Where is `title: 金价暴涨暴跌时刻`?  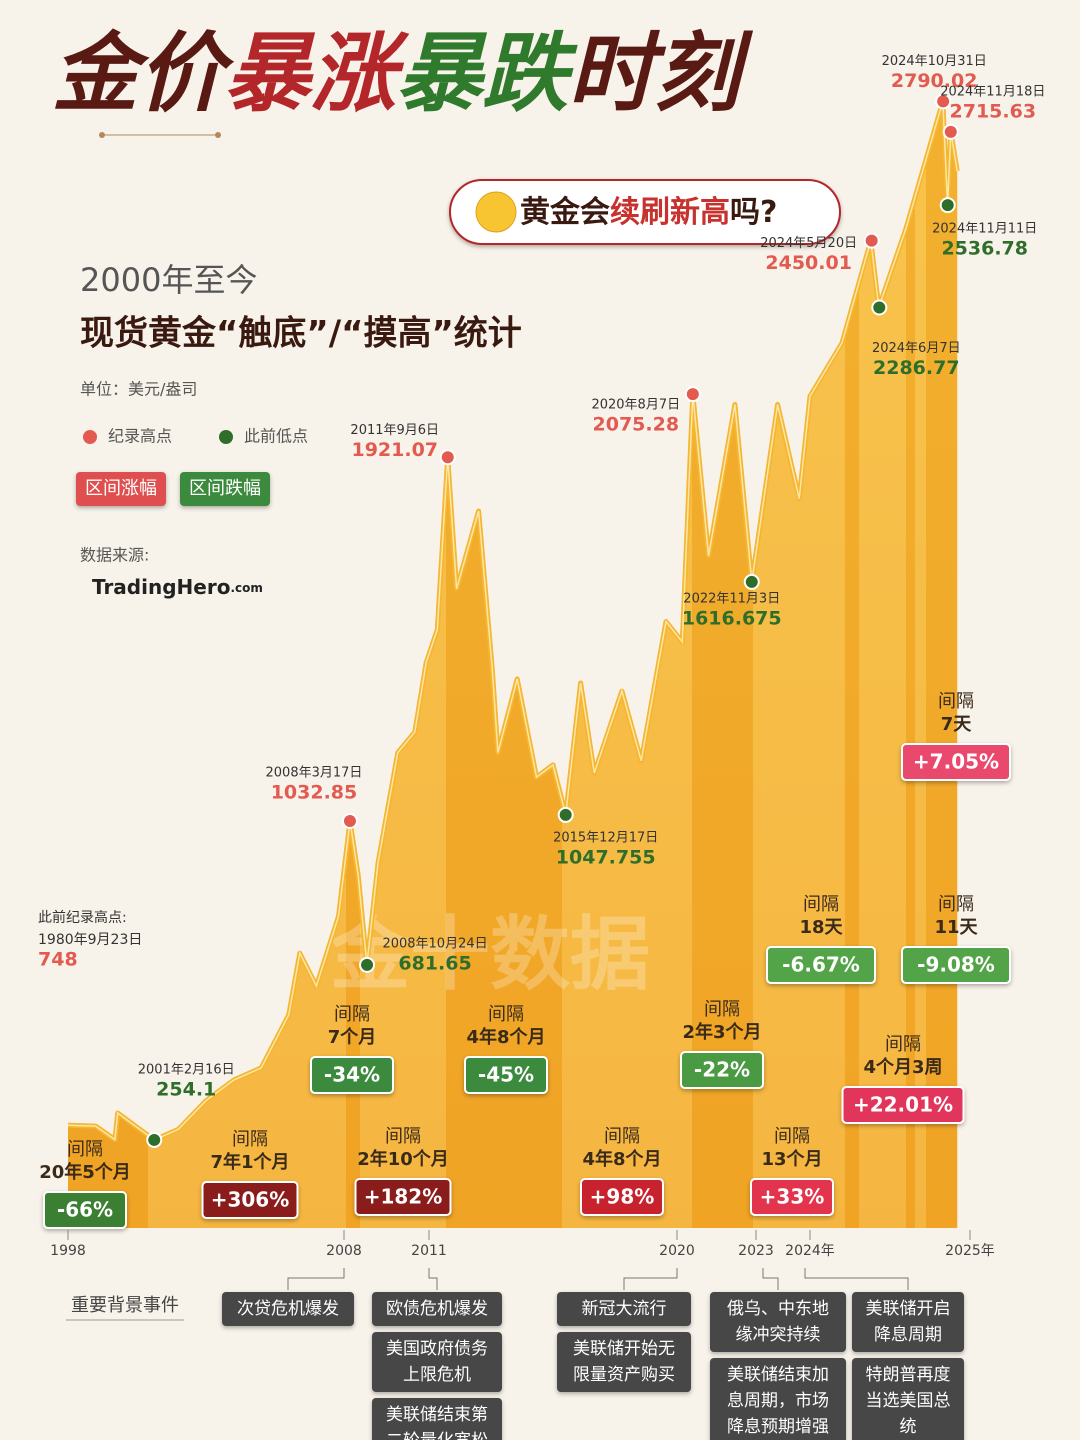 title: 金价暴涨暴跌时刻 is located at coordinates (403, 74).